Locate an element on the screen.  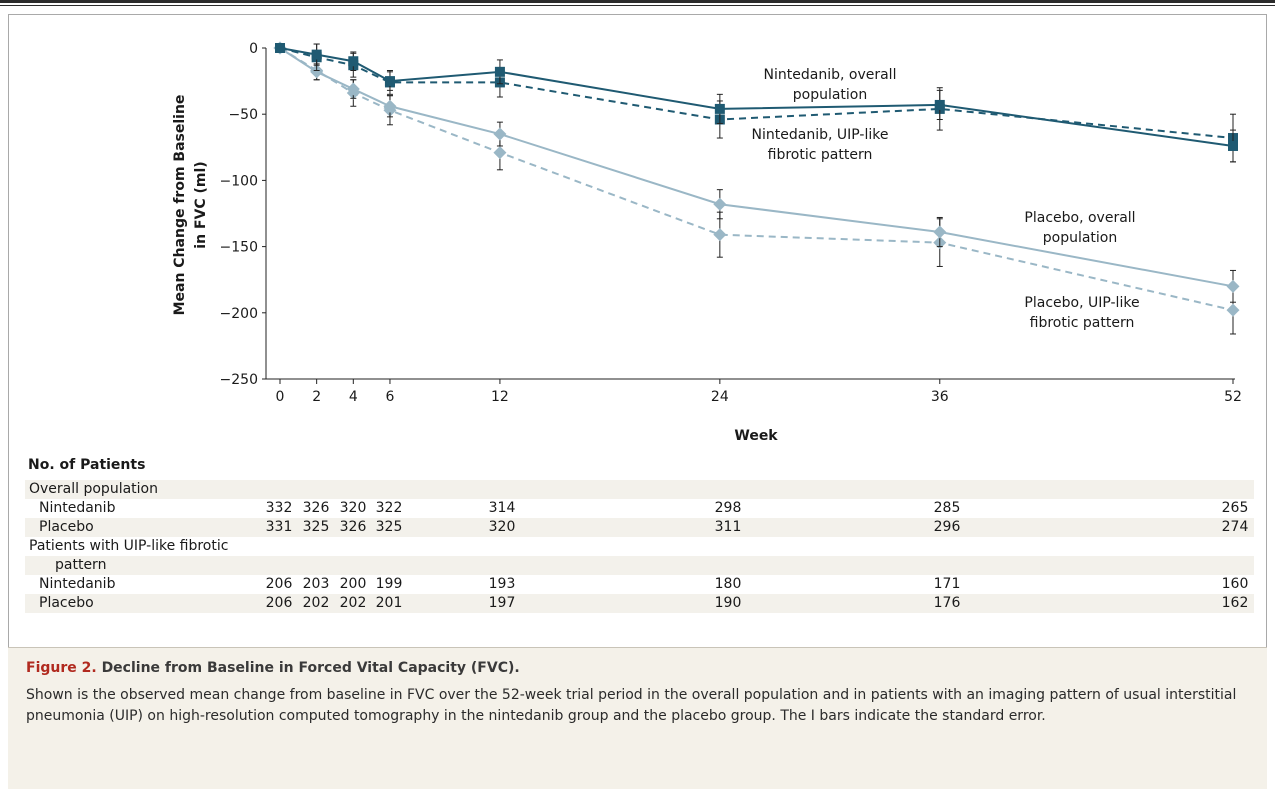
patients-table-row: Placebo 206 202 202 201 197 190 176 162 is located at coordinates (639, 603).